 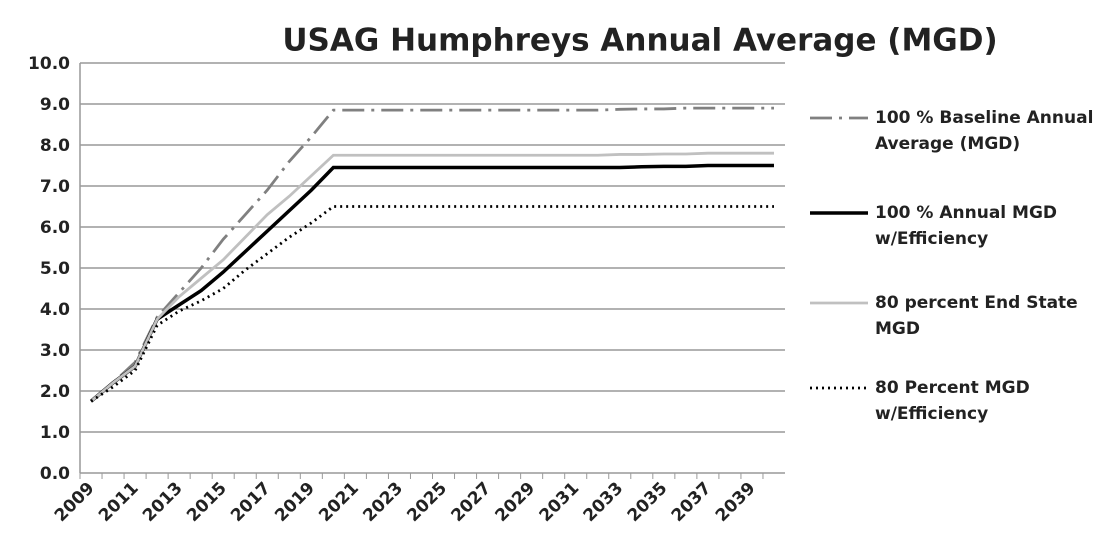 What do you see at coordinates (55, 351) in the screenshot?
I see `y-tick-label: 3.0` at bounding box center [55, 351].